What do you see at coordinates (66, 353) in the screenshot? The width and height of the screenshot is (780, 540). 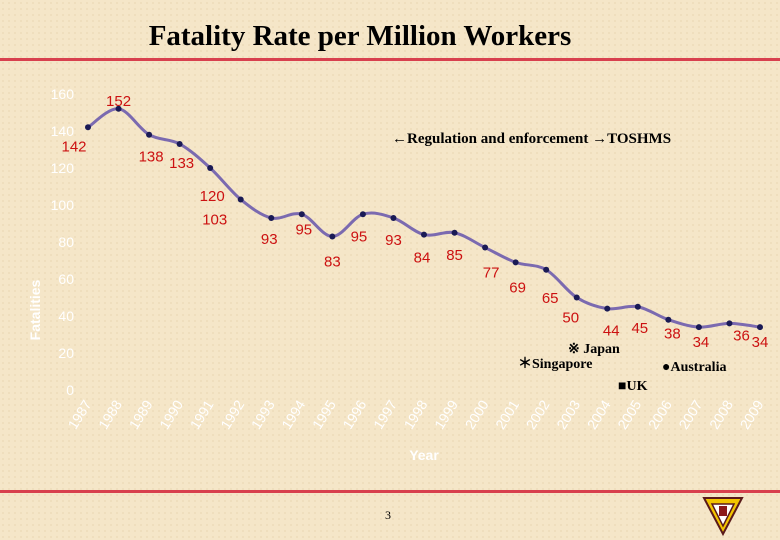 I see `y-tick-label: 20` at bounding box center [66, 353].